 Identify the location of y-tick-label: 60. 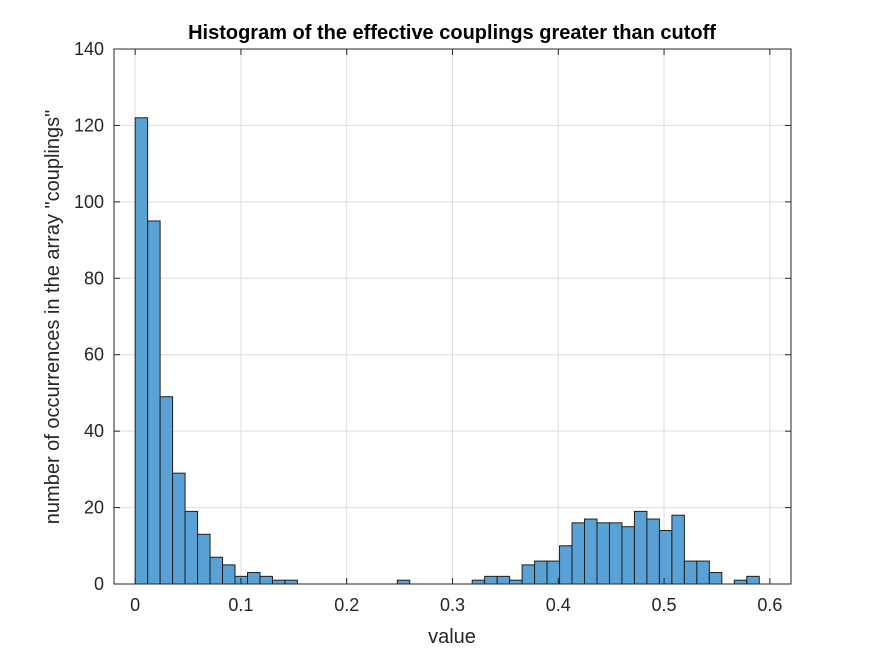
(94, 355).